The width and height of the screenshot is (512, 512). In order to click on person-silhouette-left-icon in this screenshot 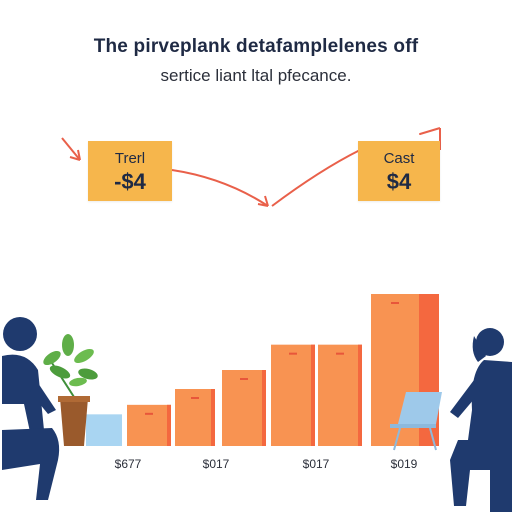, I will do `click(31, 408)`.